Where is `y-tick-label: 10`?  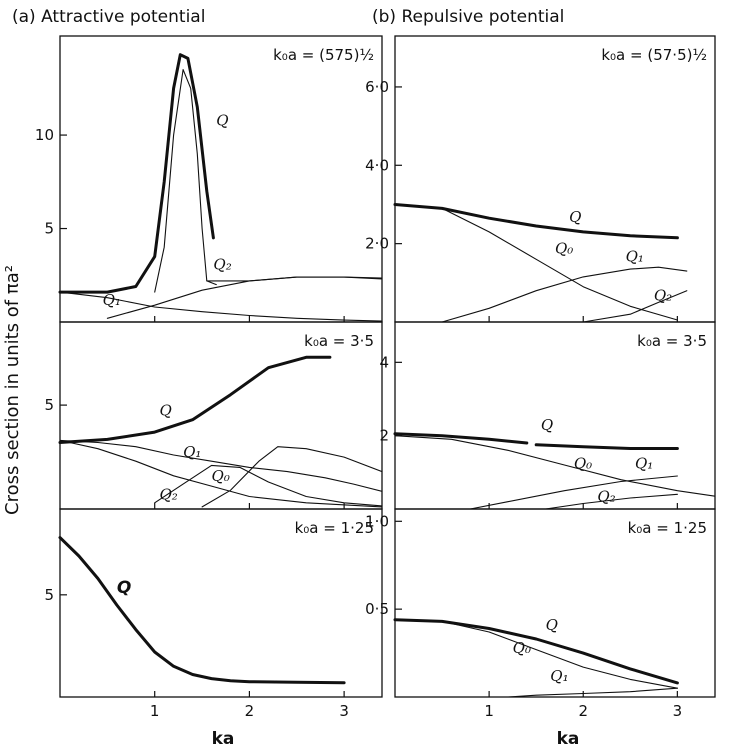 y-tick-label: 10 is located at coordinates (44, 135).